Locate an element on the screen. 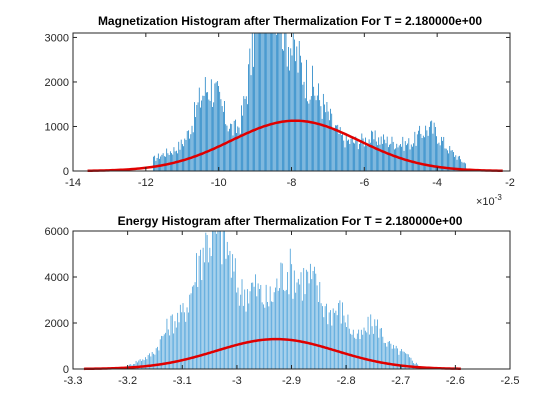  x-tick-label: -8 is located at coordinates (292, 183).